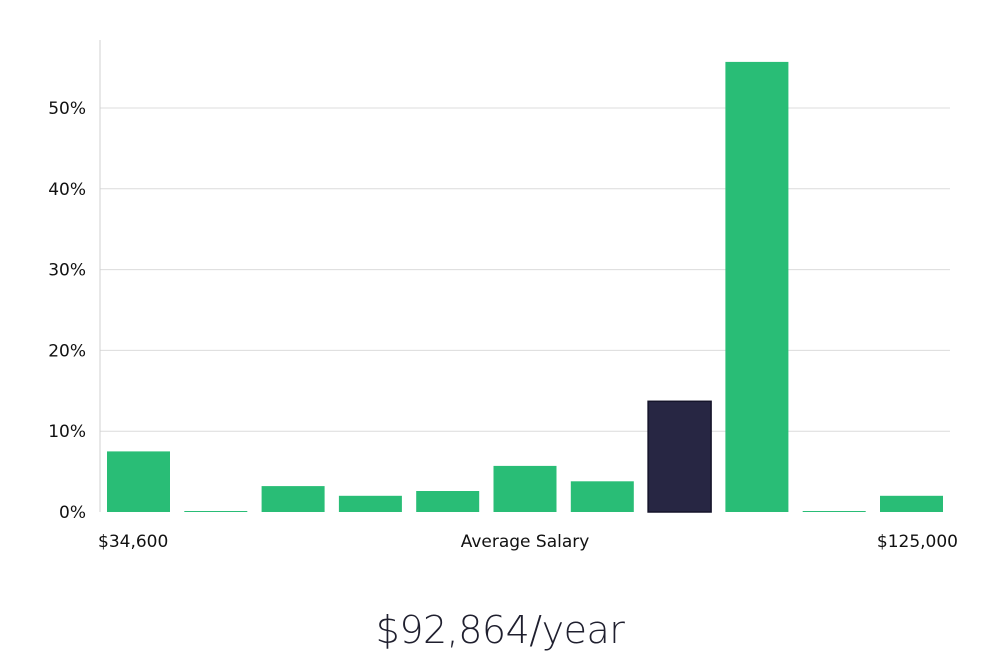 The height and width of the screenshot is (660, 1000). What do you see at coordinates (500, 630) in the screenshot?
I see `average-salary-headline: $92,864/year` at bounding box center [500, 630].